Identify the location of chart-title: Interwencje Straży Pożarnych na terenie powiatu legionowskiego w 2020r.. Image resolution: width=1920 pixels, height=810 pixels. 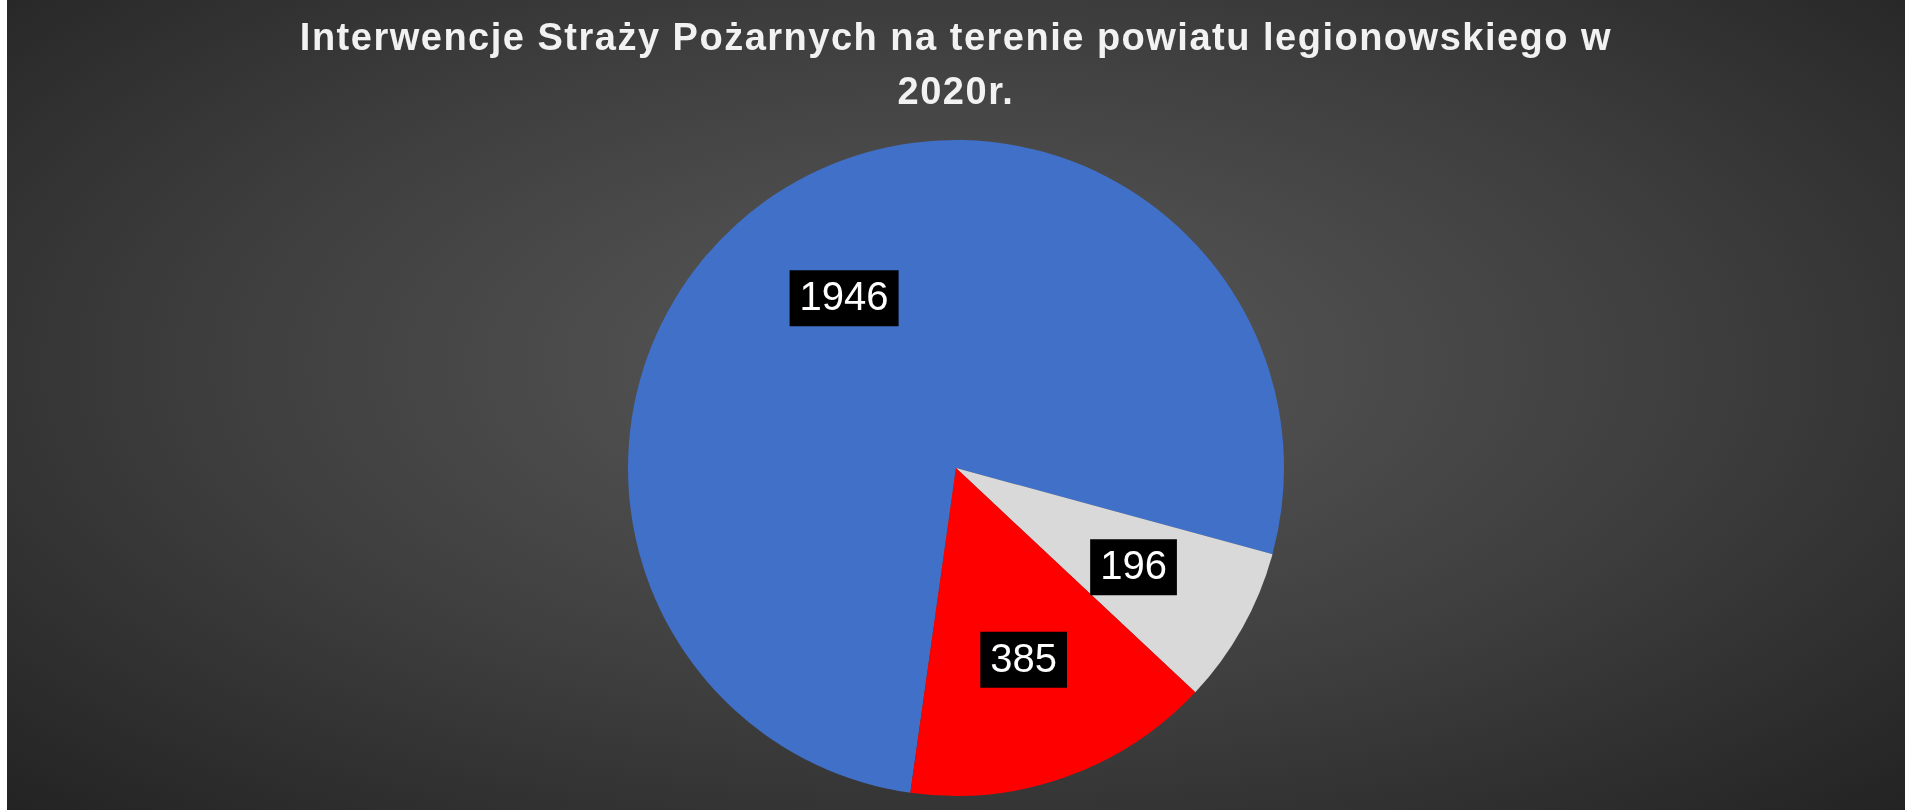
(956, 64).